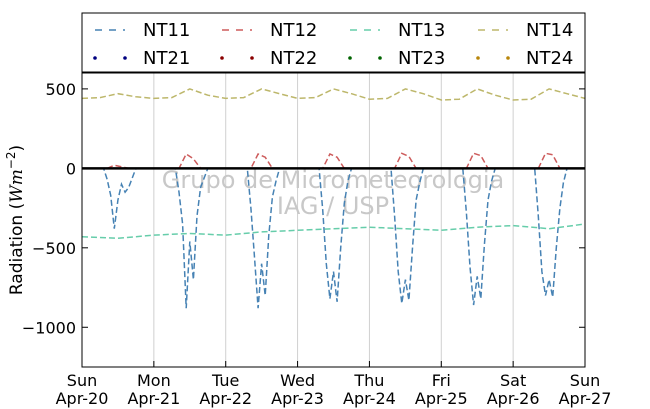 This screenshot has height=409, width=650. Describe the element at coordinates (441, 398) in the screenshot. I see `x-tick-label-date-5: Apr-25` at that location.